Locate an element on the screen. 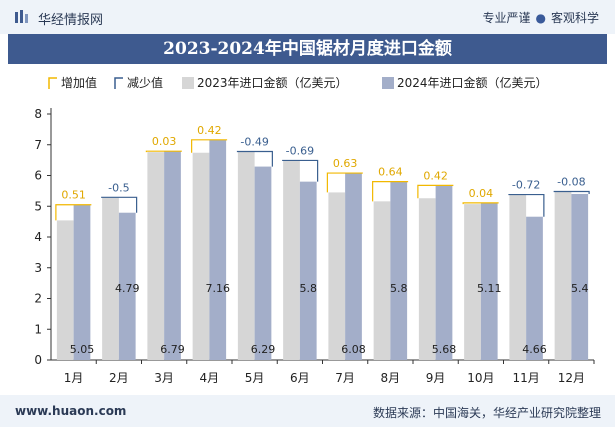  data-label-2024: 5.68 is located at coordinates (444, 349).